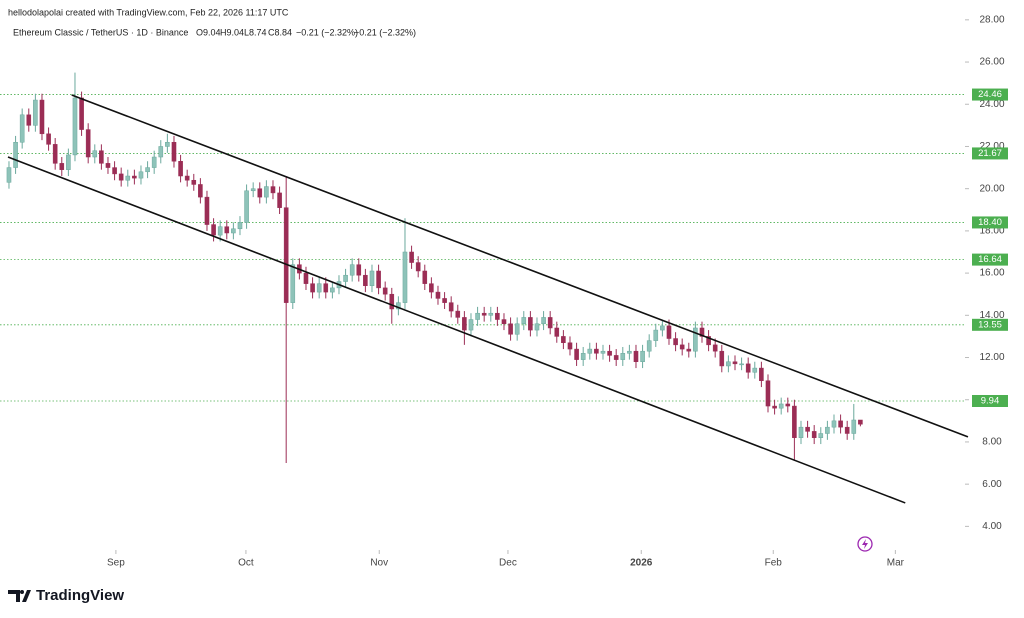 This screenshot has width=1024, height=618. I want to click on x-tick-label: Dec, so click(508, 563).